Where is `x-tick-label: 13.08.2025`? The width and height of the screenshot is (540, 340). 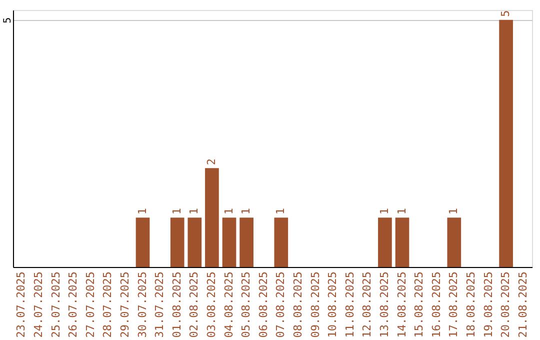 x-tick-label: 13.08.2025 is located at coordinates (384, 305).